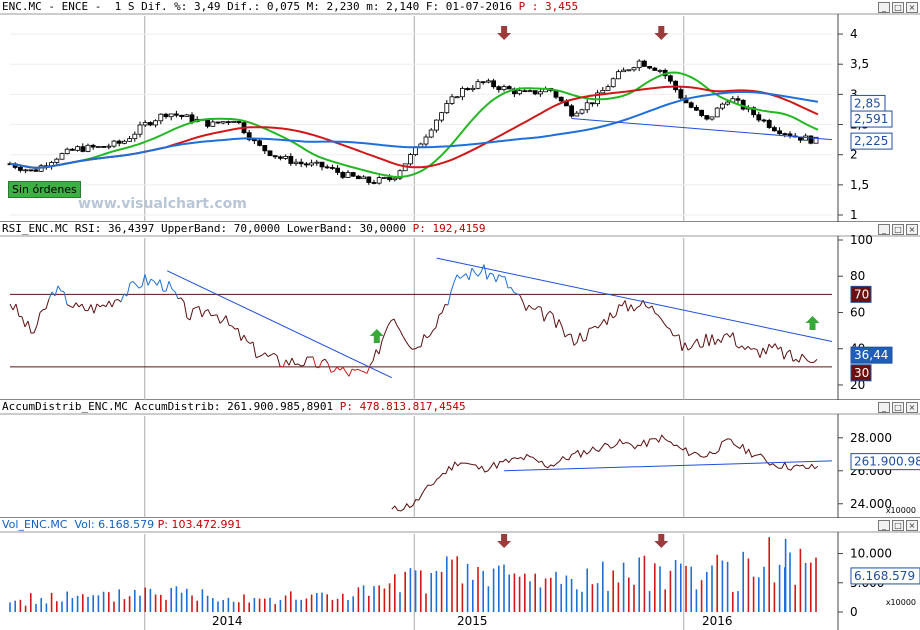 This screenshot has width=920, height=630. What do you see at coordinates (861, 240) in the screenshot?
I see `rsi-tick-label: 100` at bounding box center [861, 240].